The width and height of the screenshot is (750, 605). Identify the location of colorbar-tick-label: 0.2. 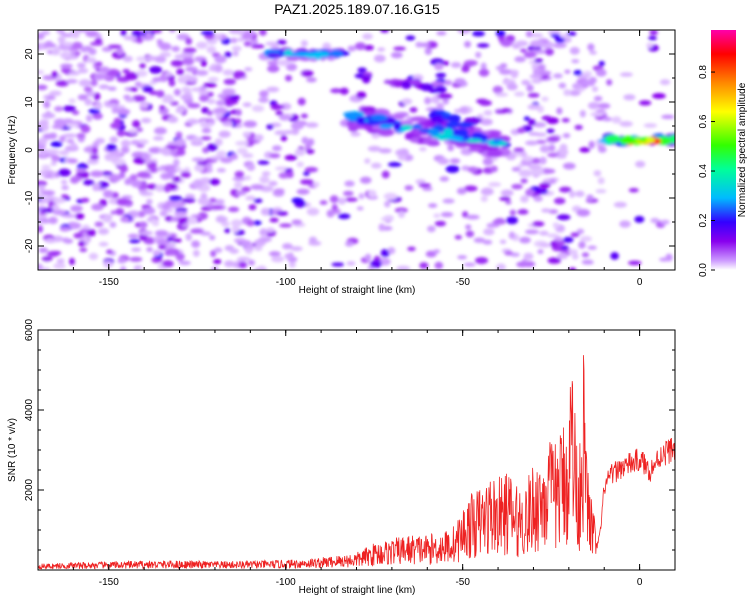
(703, 220).